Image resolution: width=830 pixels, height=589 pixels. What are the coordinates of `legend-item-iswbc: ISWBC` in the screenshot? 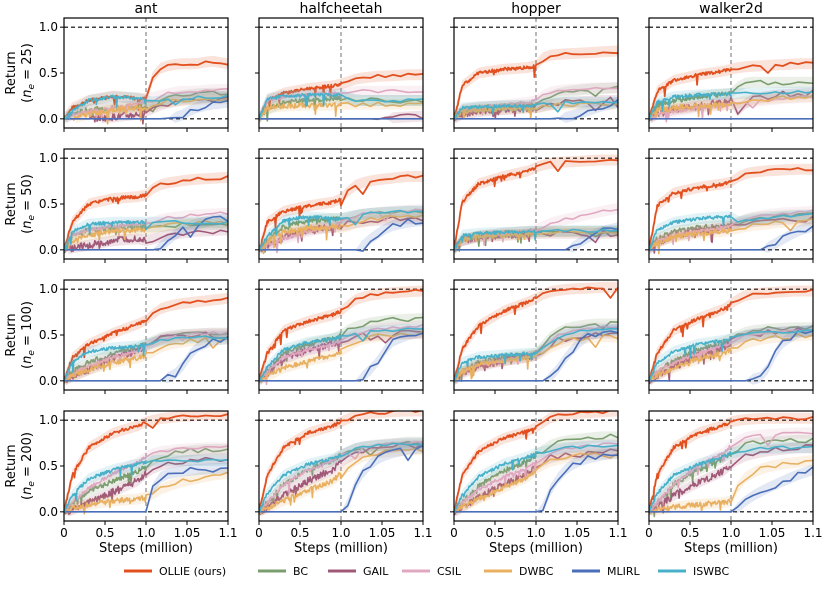 It's located at (693, 571).